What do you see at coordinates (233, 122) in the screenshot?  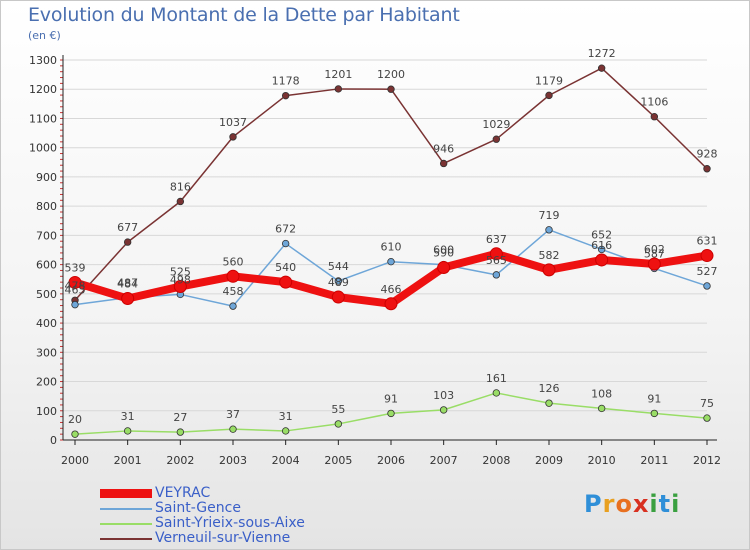 I see `data-label-verneuil-sur-vienne: 1037` at bounding box center [233, 122].